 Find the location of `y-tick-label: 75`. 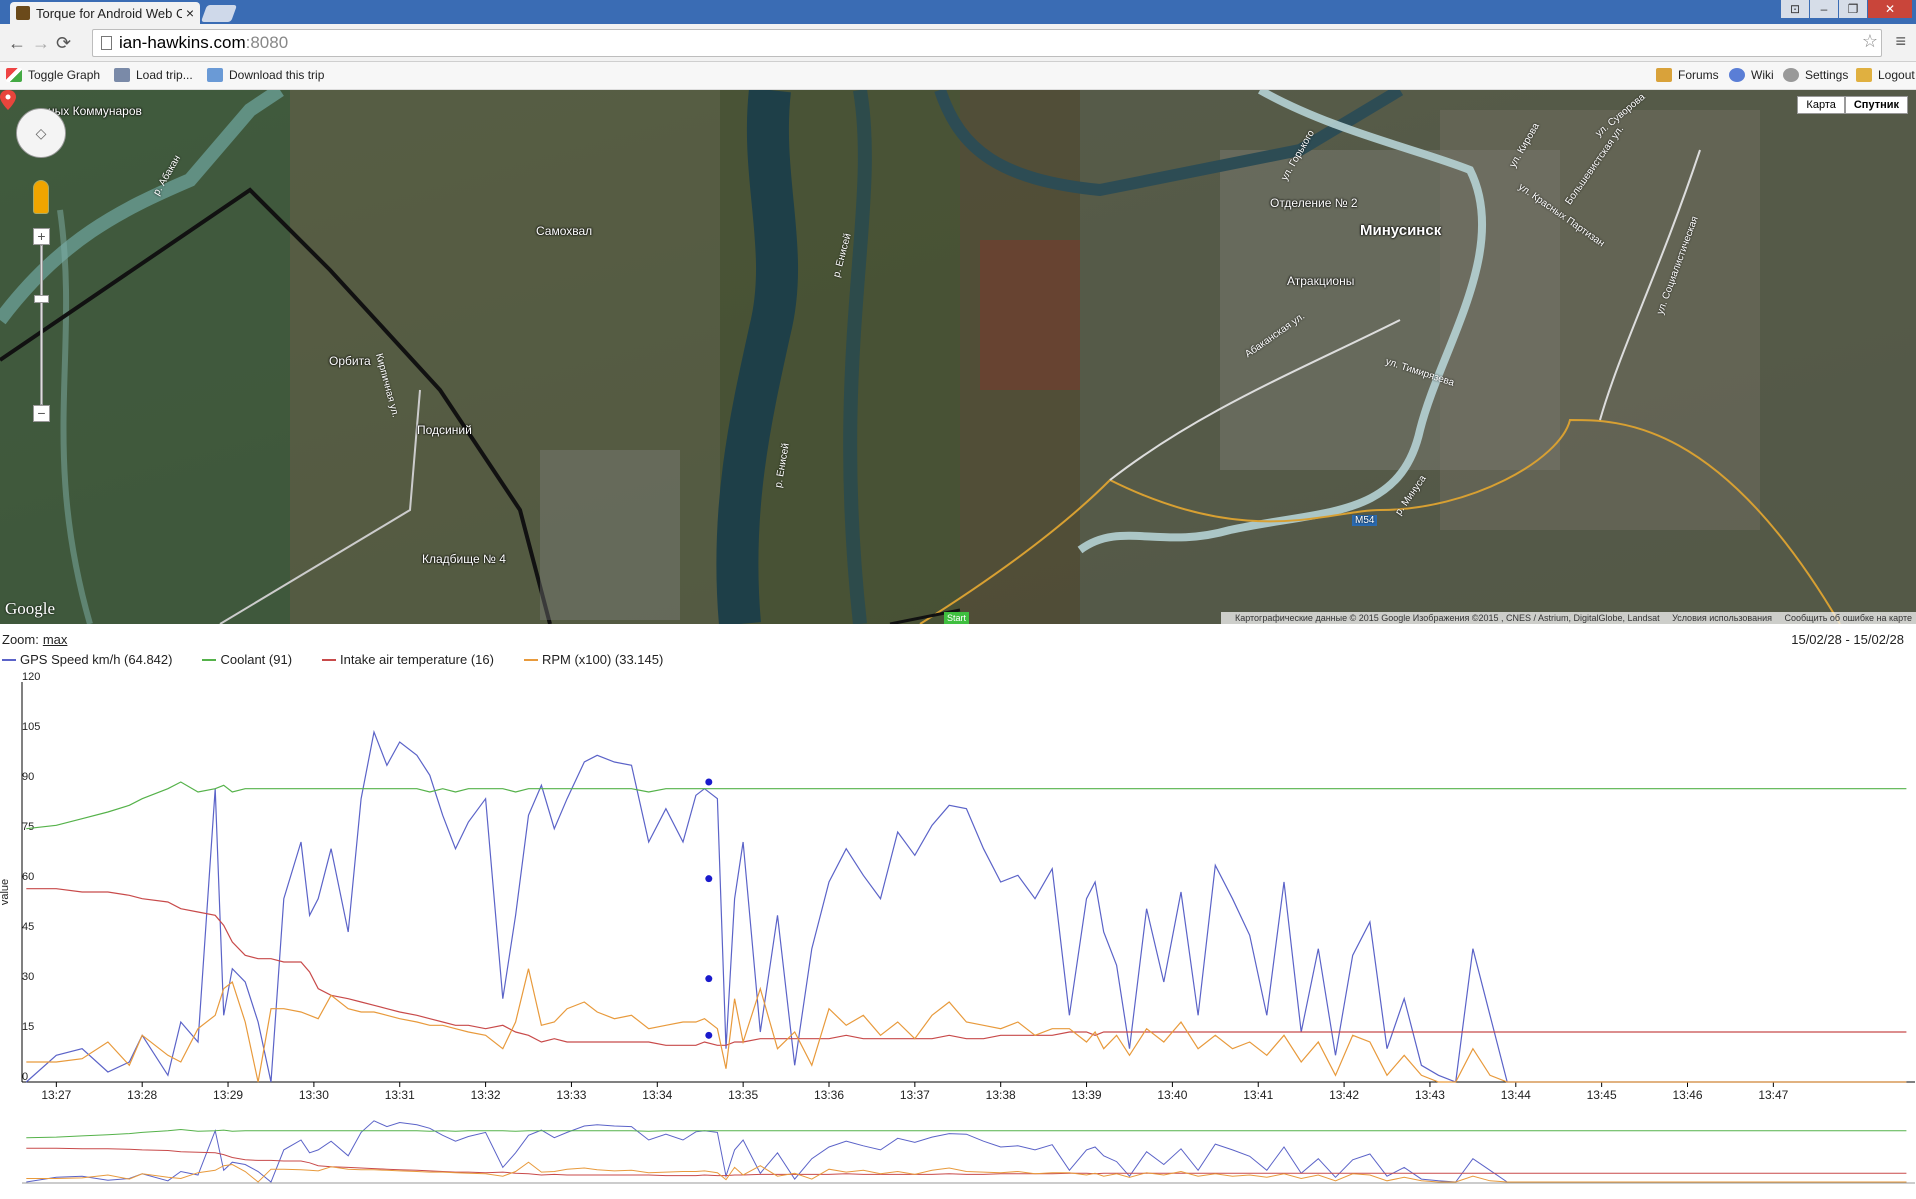

y-tick-label: 75 is located at coordinates (28, 827).